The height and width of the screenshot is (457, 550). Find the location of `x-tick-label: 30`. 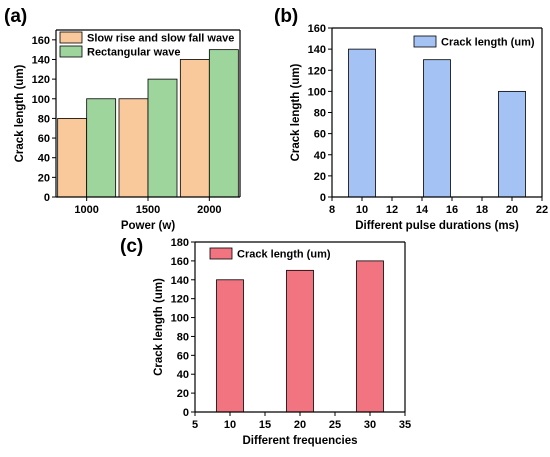

x-tick-label: 30 is located at coordinates (370, 425).